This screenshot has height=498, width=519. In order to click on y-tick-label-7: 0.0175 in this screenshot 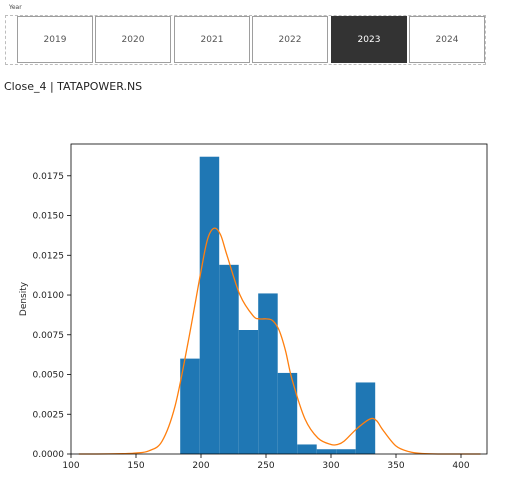, I will do `click(49, 177)`.